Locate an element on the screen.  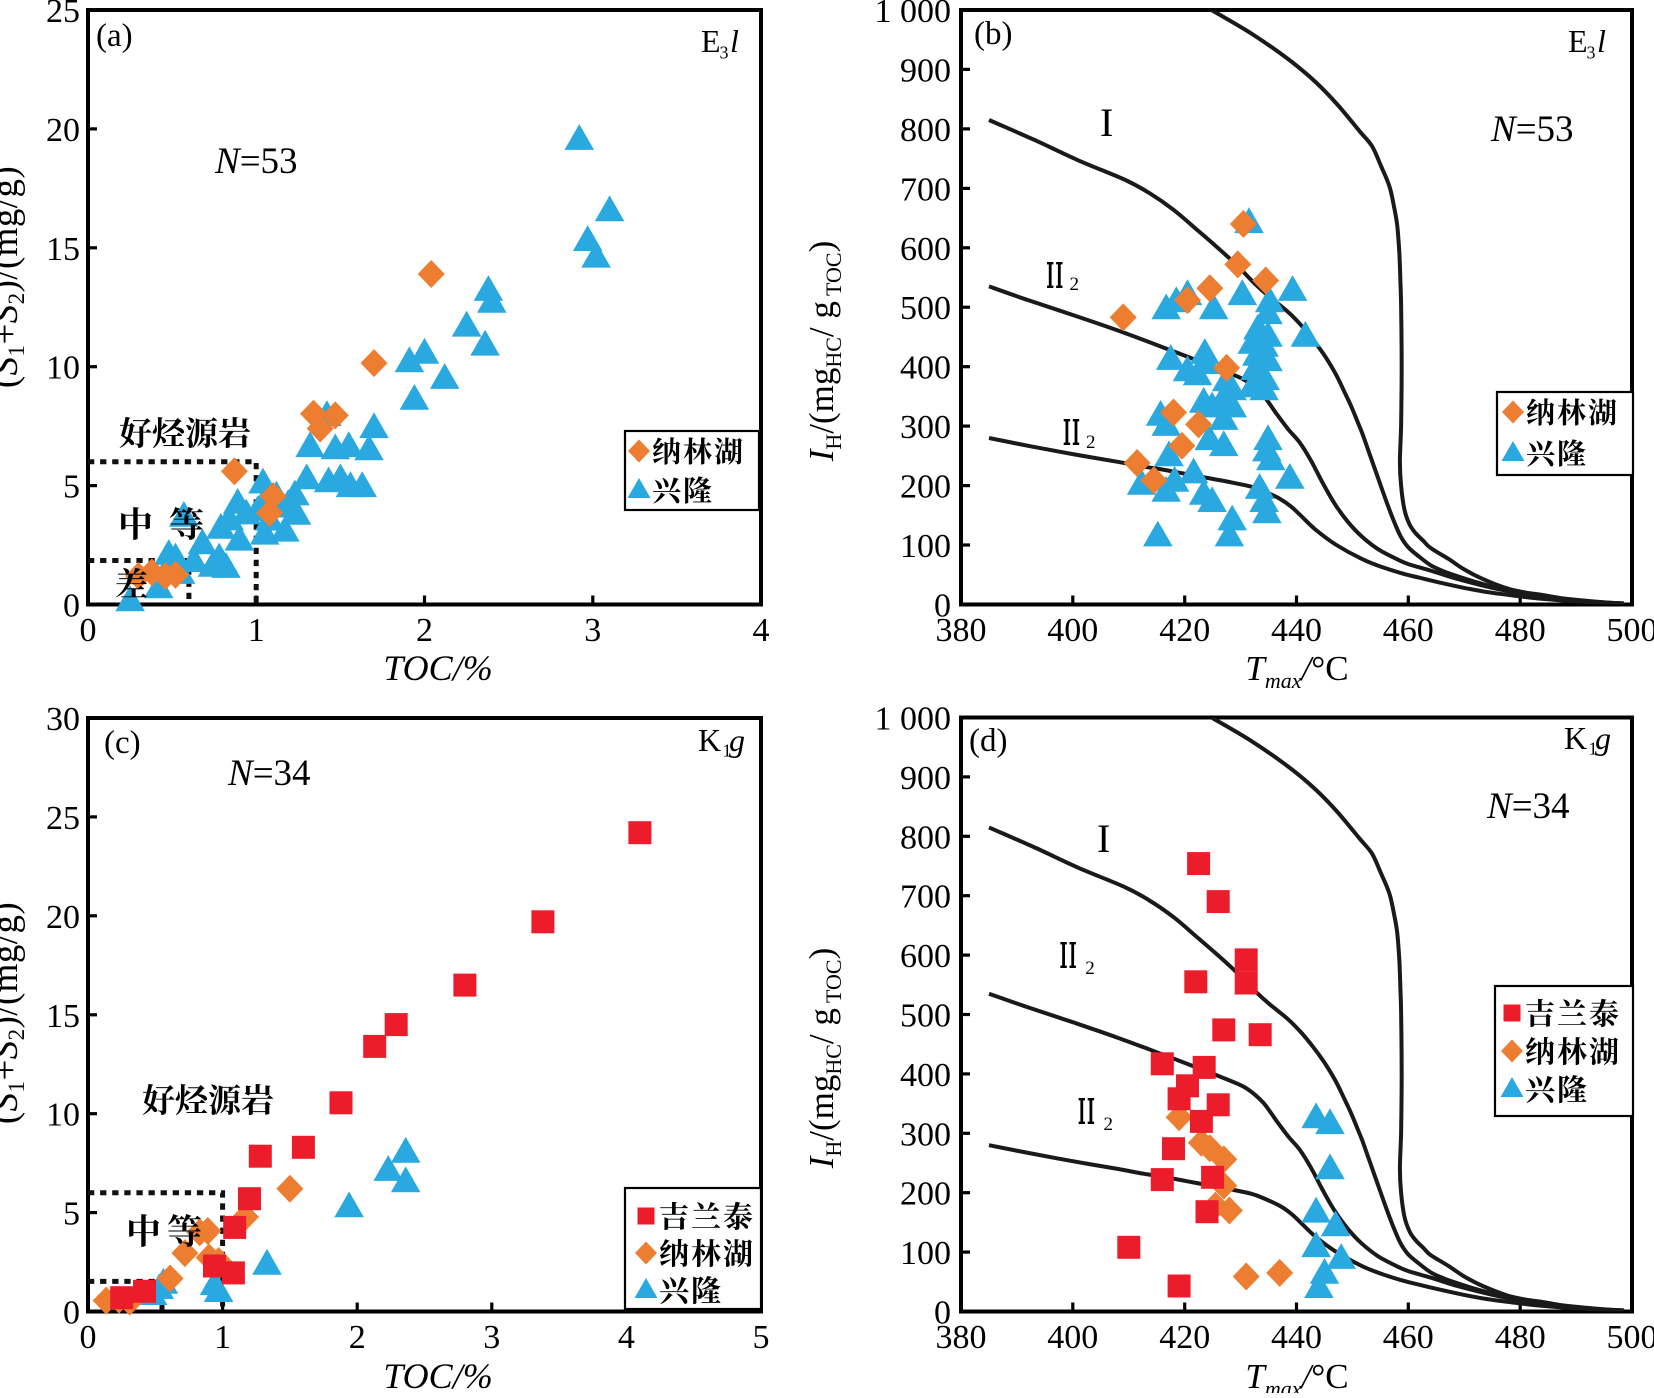
svg-text: (d) is located at coordinates (988, 741).